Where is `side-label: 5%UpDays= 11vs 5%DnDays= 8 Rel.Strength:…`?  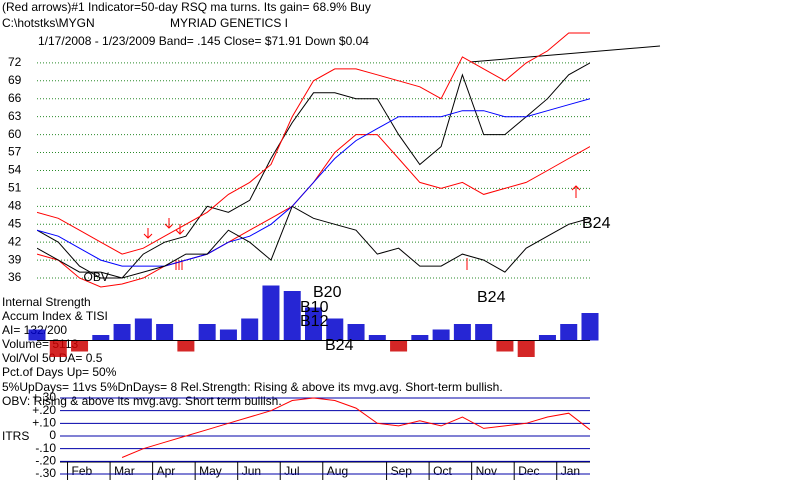 side-label: 5%UpDays= 11vs 5%DnDays= 8 Rel.Strength:… is located at coordinates (252, 387).